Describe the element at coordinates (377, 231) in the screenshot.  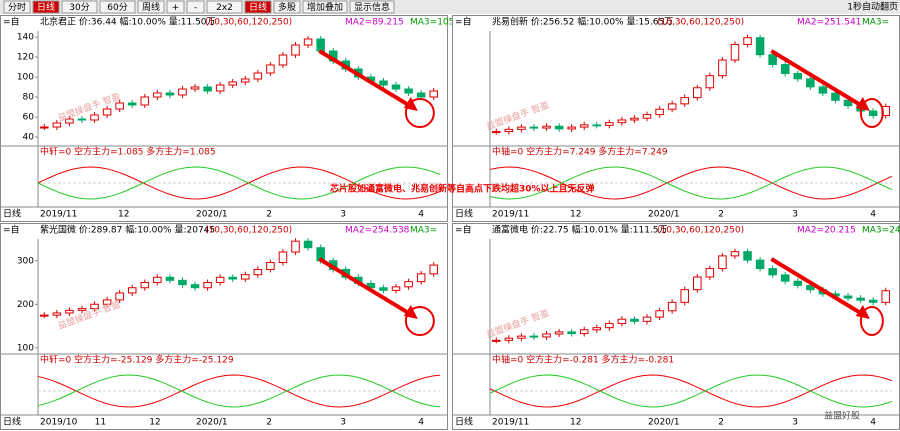
I see `ma2-label: MA2=254.538` at that location.